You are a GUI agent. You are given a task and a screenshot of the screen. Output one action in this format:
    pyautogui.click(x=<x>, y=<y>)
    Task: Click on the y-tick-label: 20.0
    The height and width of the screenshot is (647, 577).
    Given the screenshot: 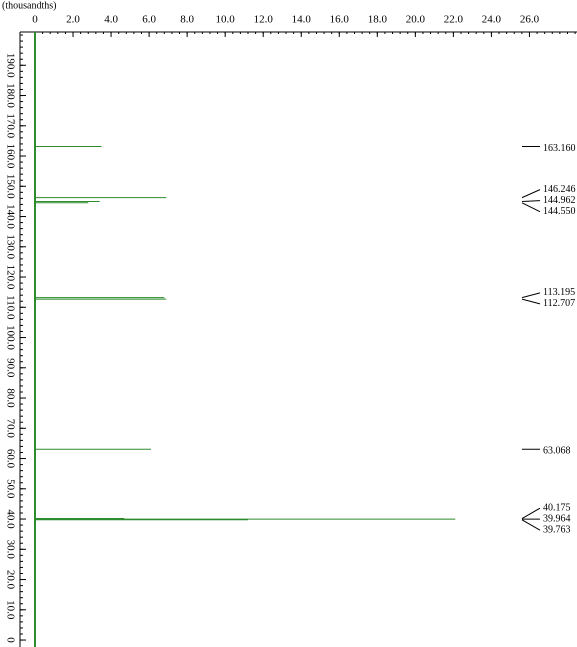 What is the action you would take?
    pyautogui.click(x=10, y=580)
    